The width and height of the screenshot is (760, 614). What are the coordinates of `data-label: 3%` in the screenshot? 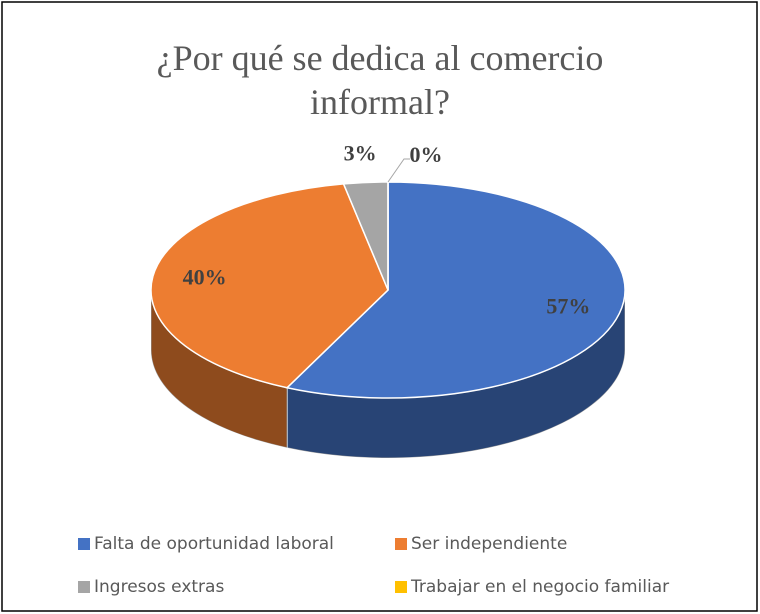 It's located at (360, 153).